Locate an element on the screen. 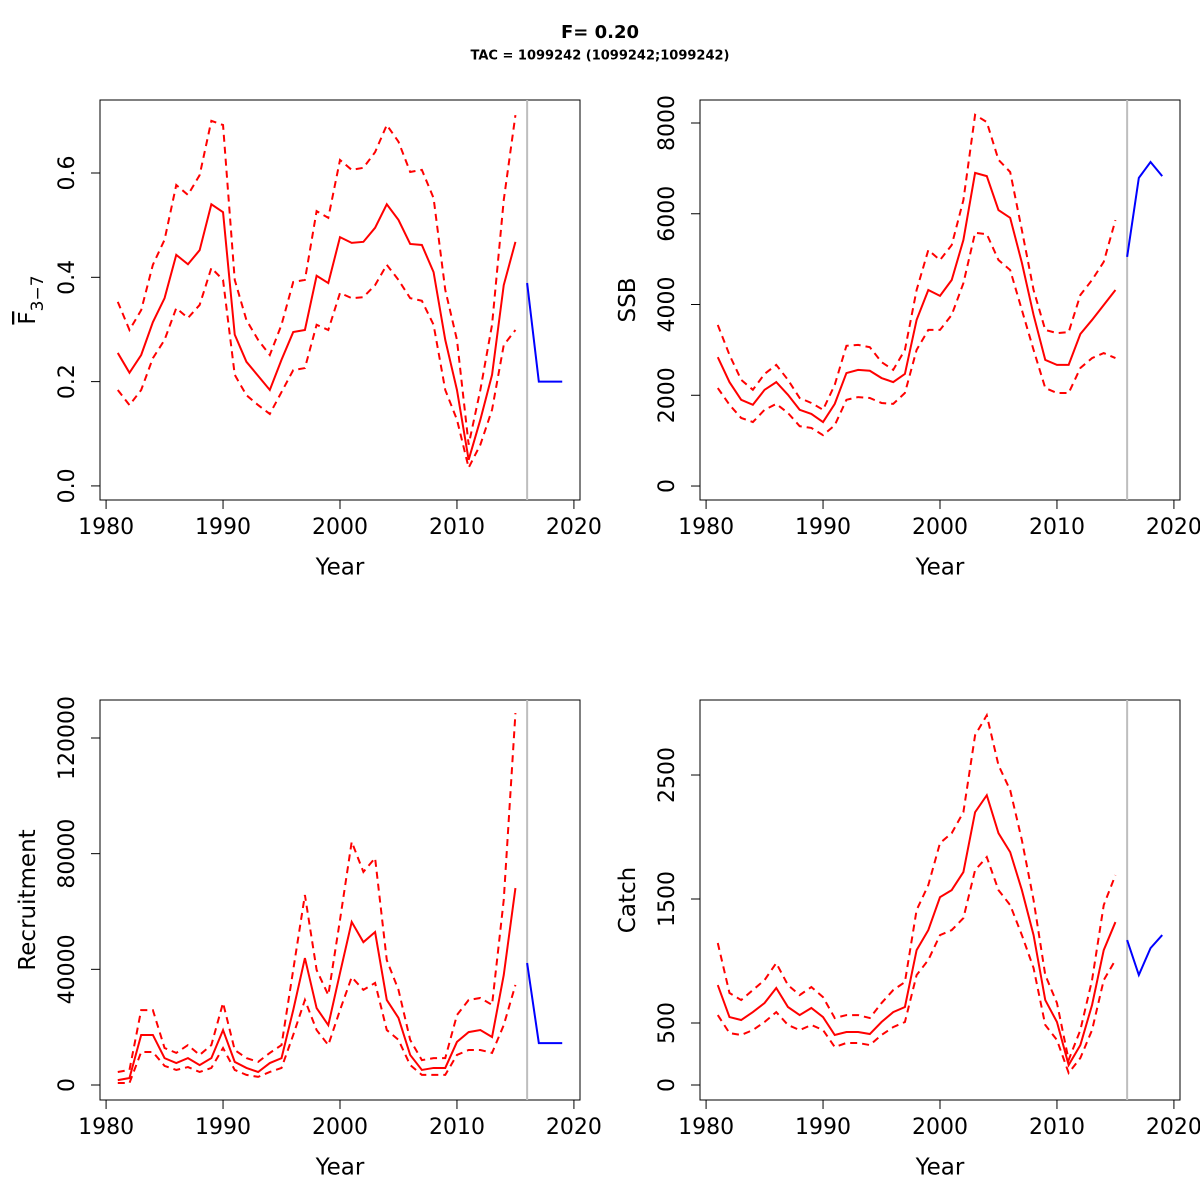 This screenshot has width=1200, height=1200. y-axis-label: F3−7 is located at coordinates (32, 299).